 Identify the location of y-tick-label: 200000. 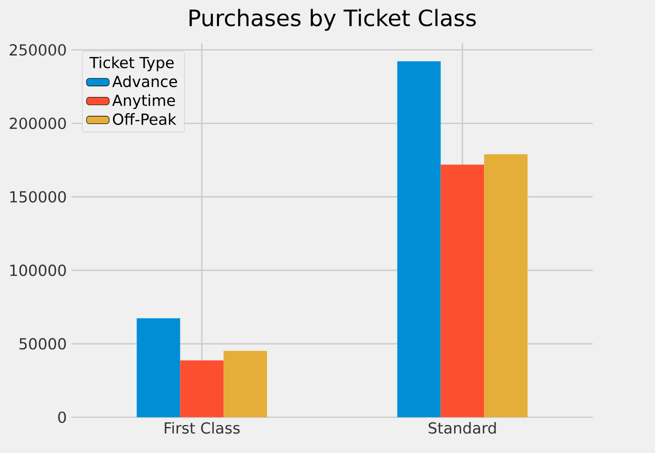
(38, 124).